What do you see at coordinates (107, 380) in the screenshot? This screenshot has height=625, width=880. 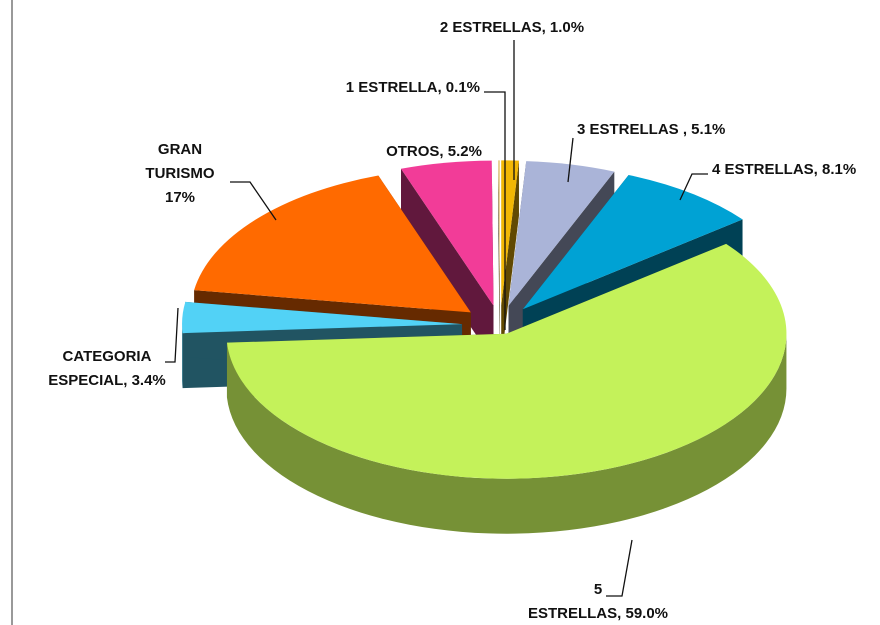 I see `data-label: ESPECIAL, 3.4%` at bounding box center [107, 380].